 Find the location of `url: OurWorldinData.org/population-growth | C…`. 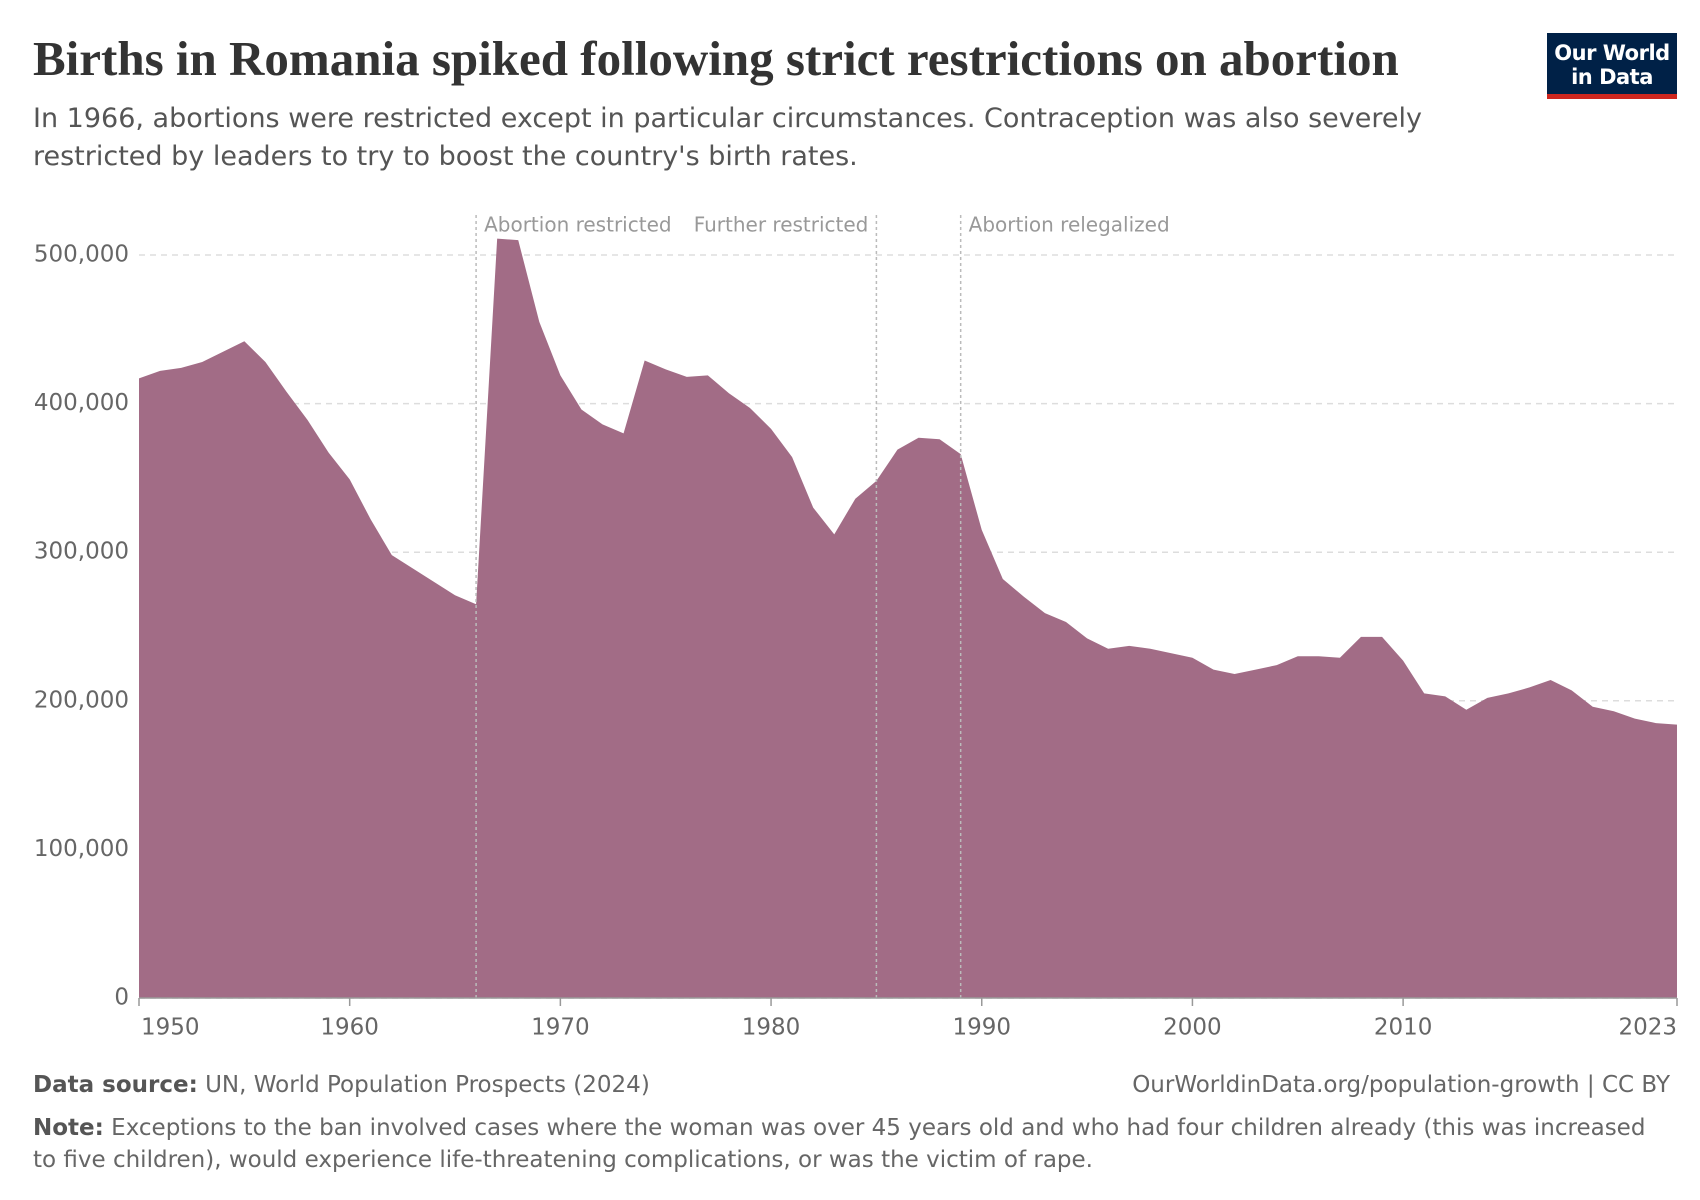

url: OurWorldinData.org/population-growth | C… is located at coordinates (1401, 1085).